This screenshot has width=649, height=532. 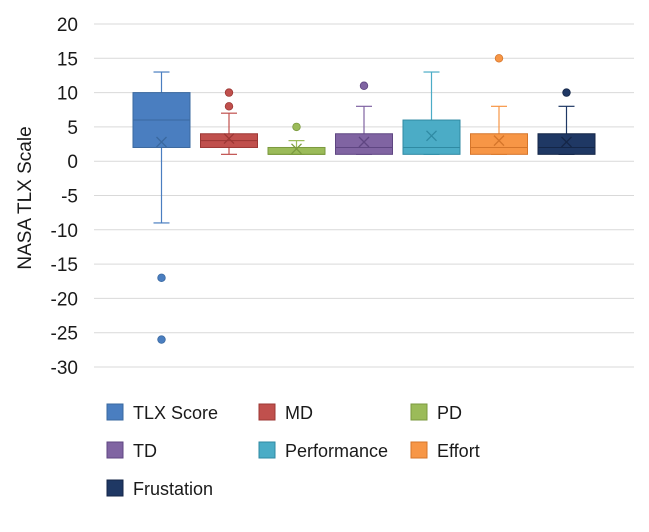 What do you see at coordinates (431, 113) in the screenshot?
I see `box-performance` at bounding box center [431, 113].